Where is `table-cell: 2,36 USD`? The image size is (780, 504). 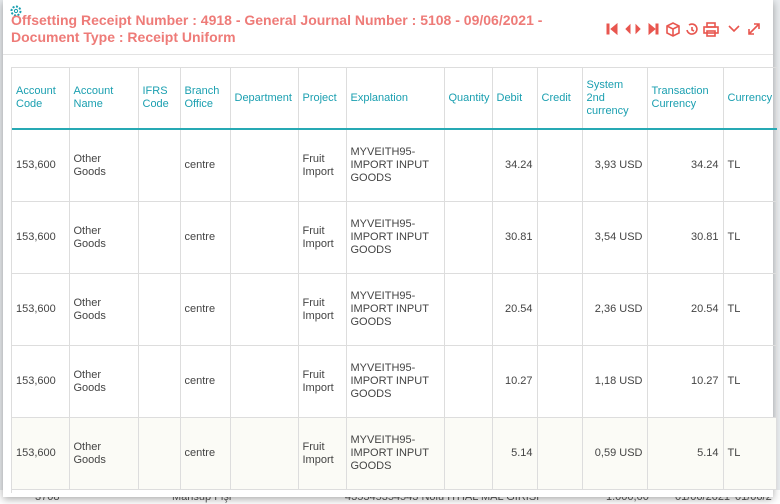 table-cell: 2,36 USD is located at coordinates (615, 309).